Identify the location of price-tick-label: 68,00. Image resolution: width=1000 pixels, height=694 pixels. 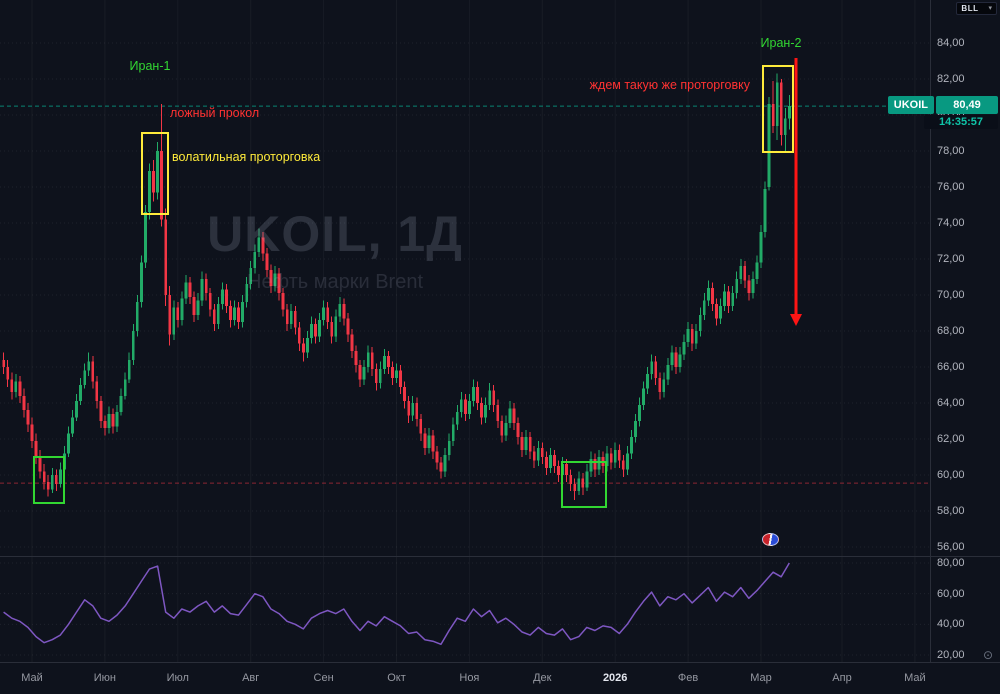
(951, 331).